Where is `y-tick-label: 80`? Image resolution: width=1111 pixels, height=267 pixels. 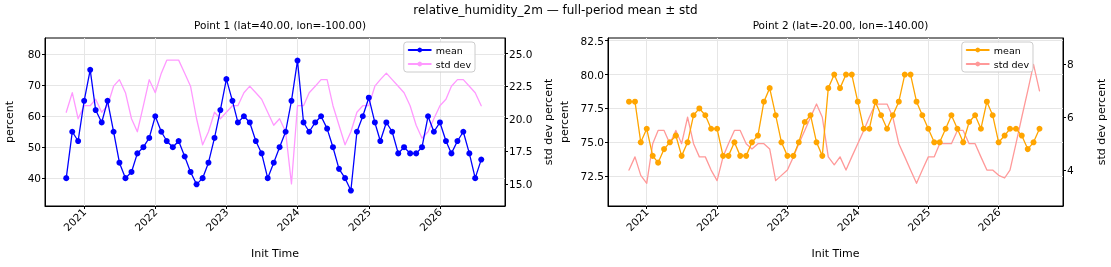
y-tick-label: 80 is located at coordinates (34, 54).